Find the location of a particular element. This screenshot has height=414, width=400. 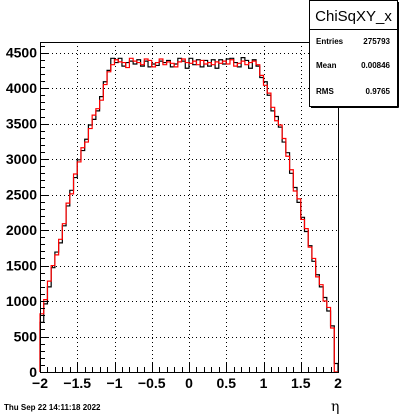

y-tick-label: 3500 is located at coordinates (21, 124).